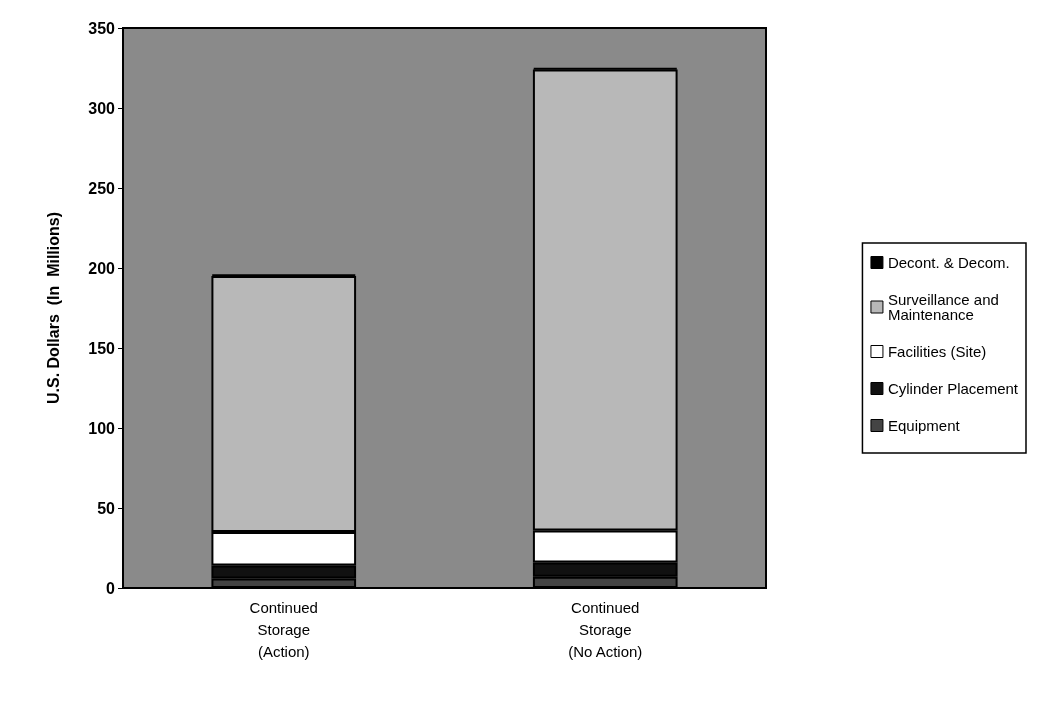 This screenshot has width=1038, height=712. Describe the element at coordinates (102, 28) in the screenshot. I see `y-tick-label: 350` at that location.